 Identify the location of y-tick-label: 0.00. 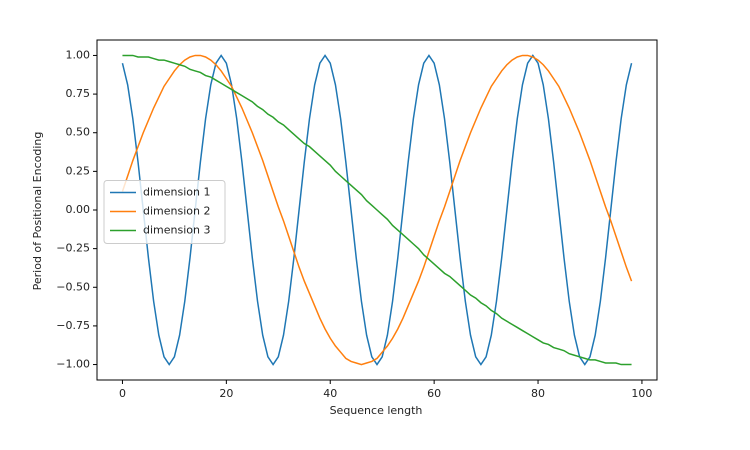
(78, 209).